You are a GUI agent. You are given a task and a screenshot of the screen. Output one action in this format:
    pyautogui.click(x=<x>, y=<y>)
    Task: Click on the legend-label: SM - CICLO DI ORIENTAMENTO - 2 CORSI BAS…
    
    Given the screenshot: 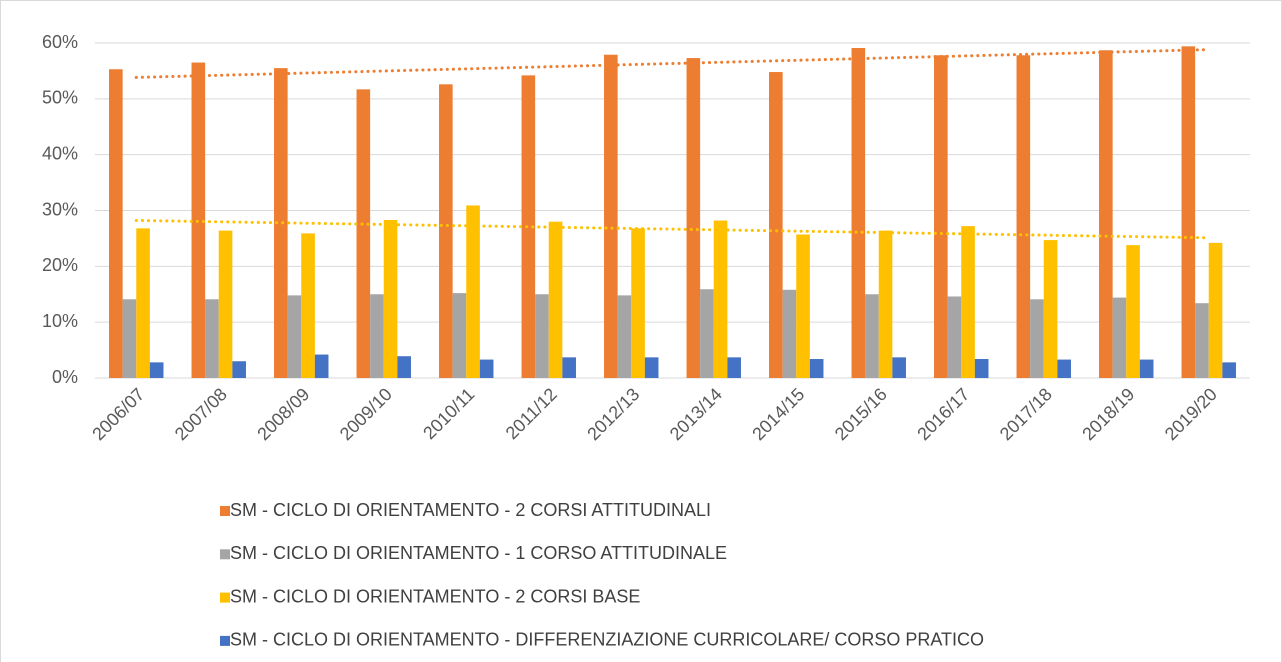 What is the action you would take?
    pyautogui.click(x=435, y=596)
    